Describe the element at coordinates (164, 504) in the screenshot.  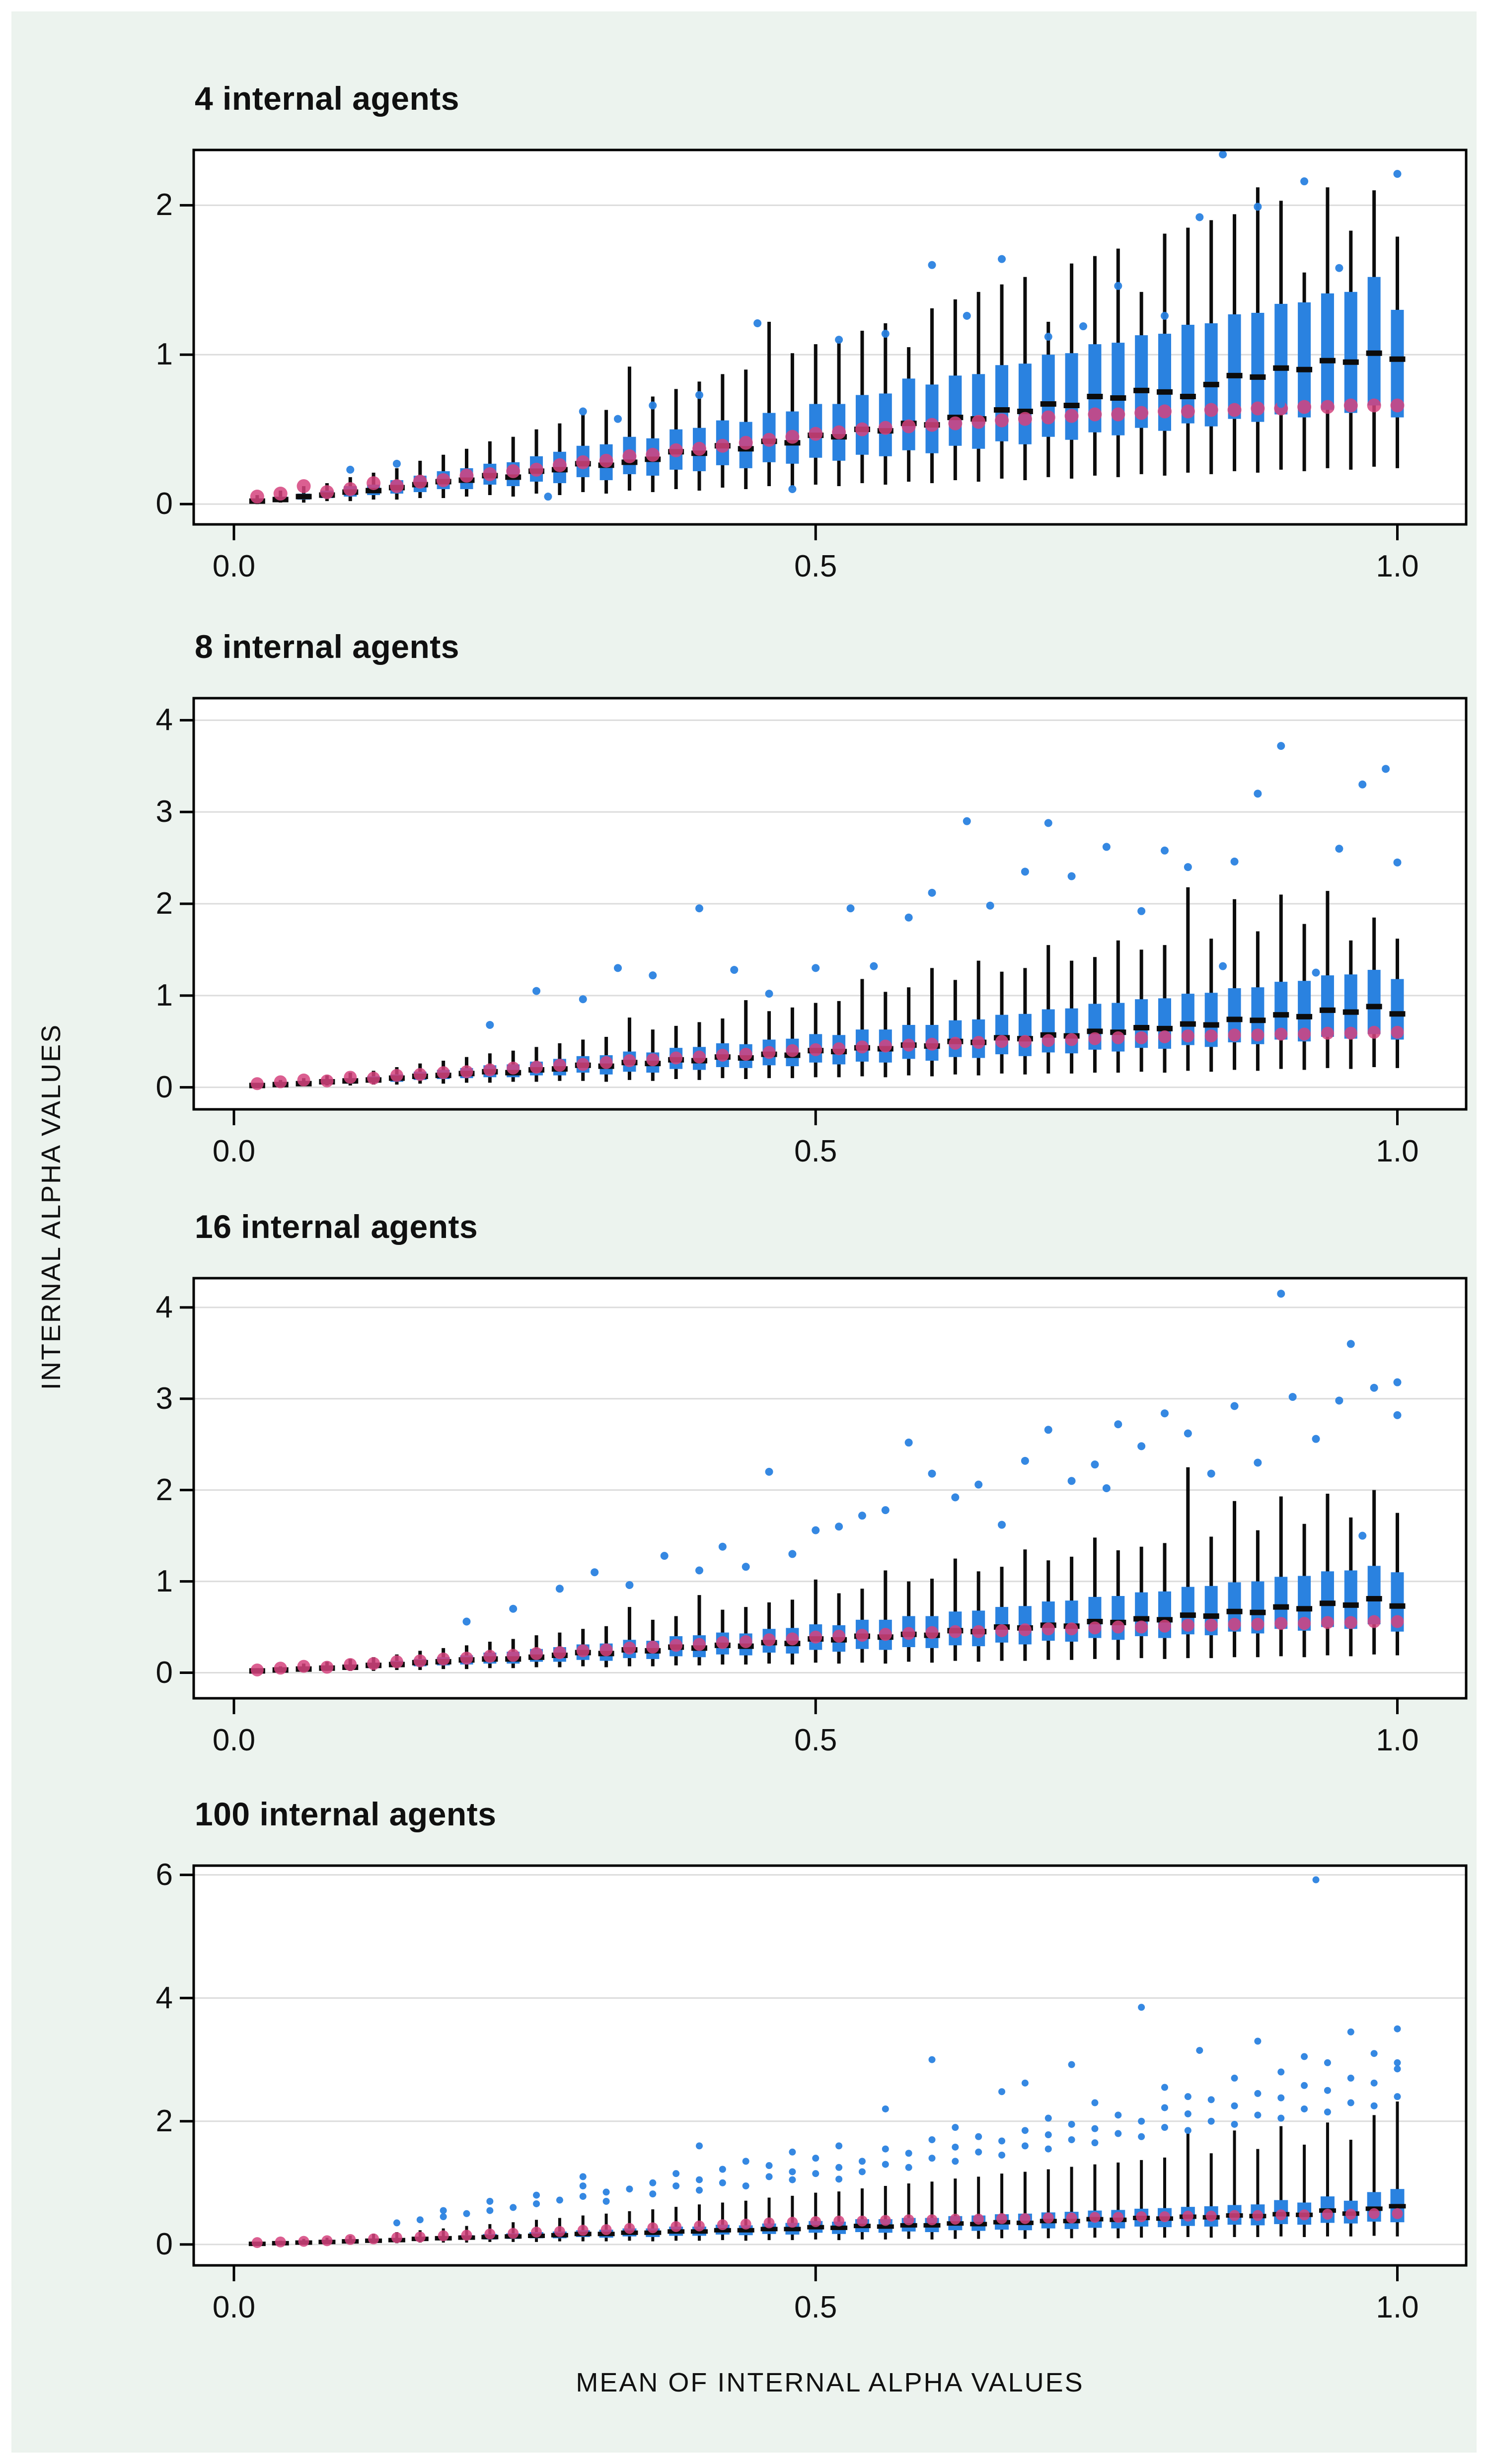
I see `y-tick-label: 0` at that location.